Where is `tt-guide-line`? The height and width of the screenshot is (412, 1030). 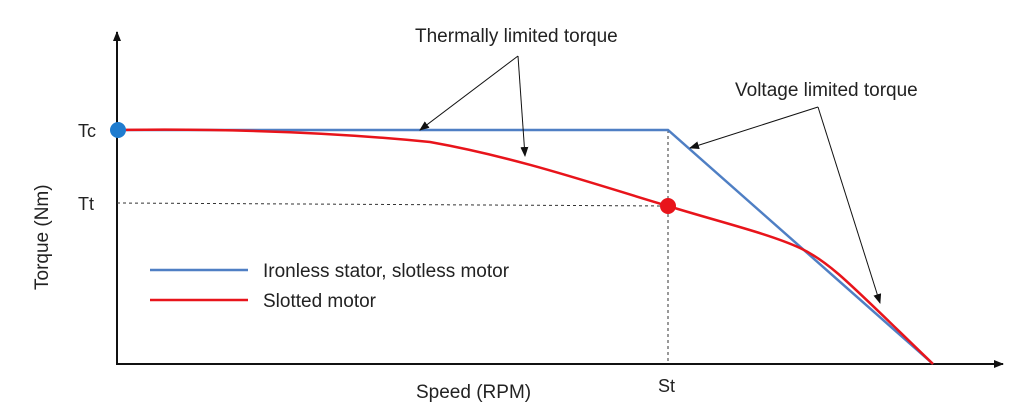
tt-guide-line is located at coordinates (392, 204).